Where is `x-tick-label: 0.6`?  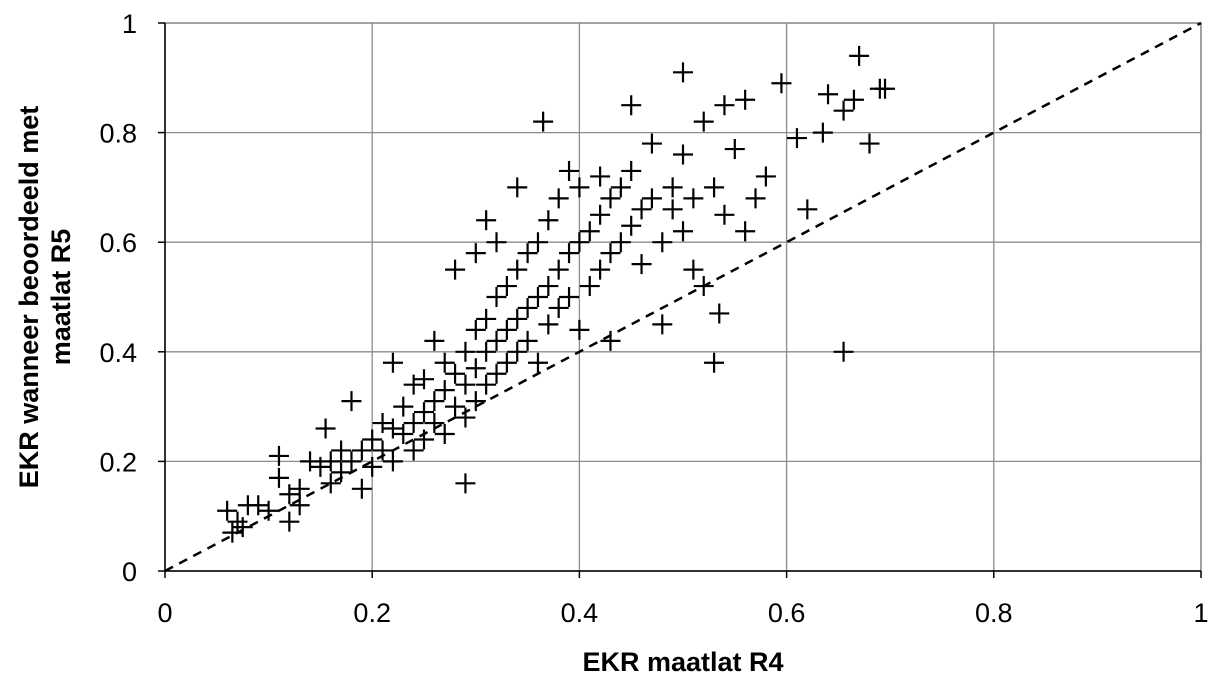 x-tick-label: 0.6 is located at coordinates (787, 613).